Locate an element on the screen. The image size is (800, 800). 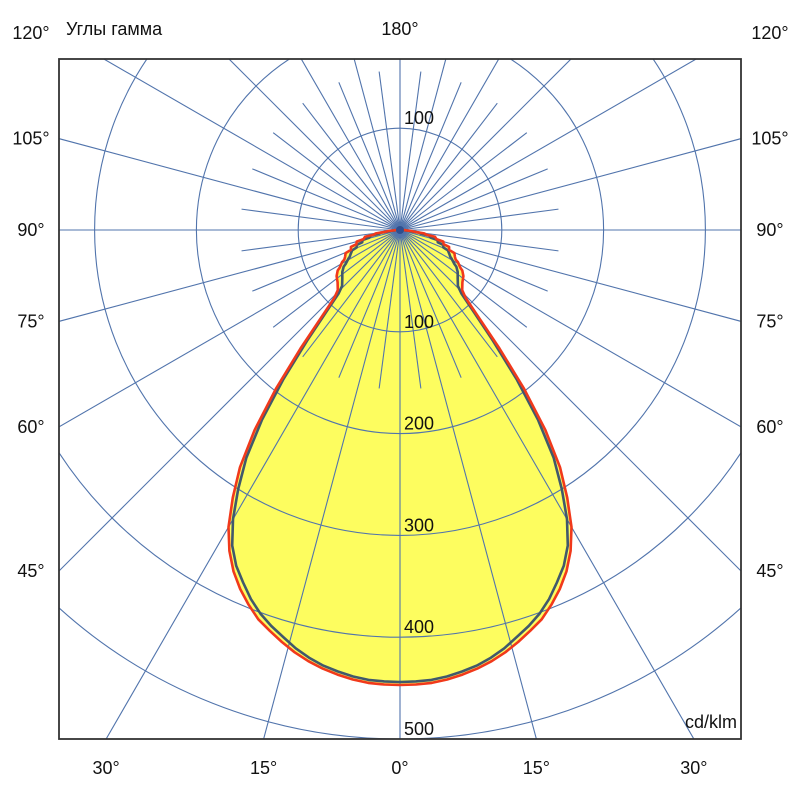
grid-inner-ray-247.5 is located at coordinates (326, 199).